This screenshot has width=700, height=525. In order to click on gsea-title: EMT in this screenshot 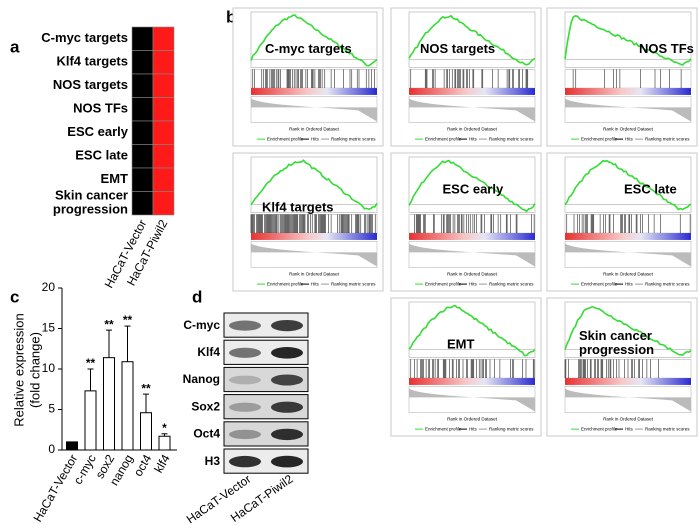, I will do `click(461, 343)`.